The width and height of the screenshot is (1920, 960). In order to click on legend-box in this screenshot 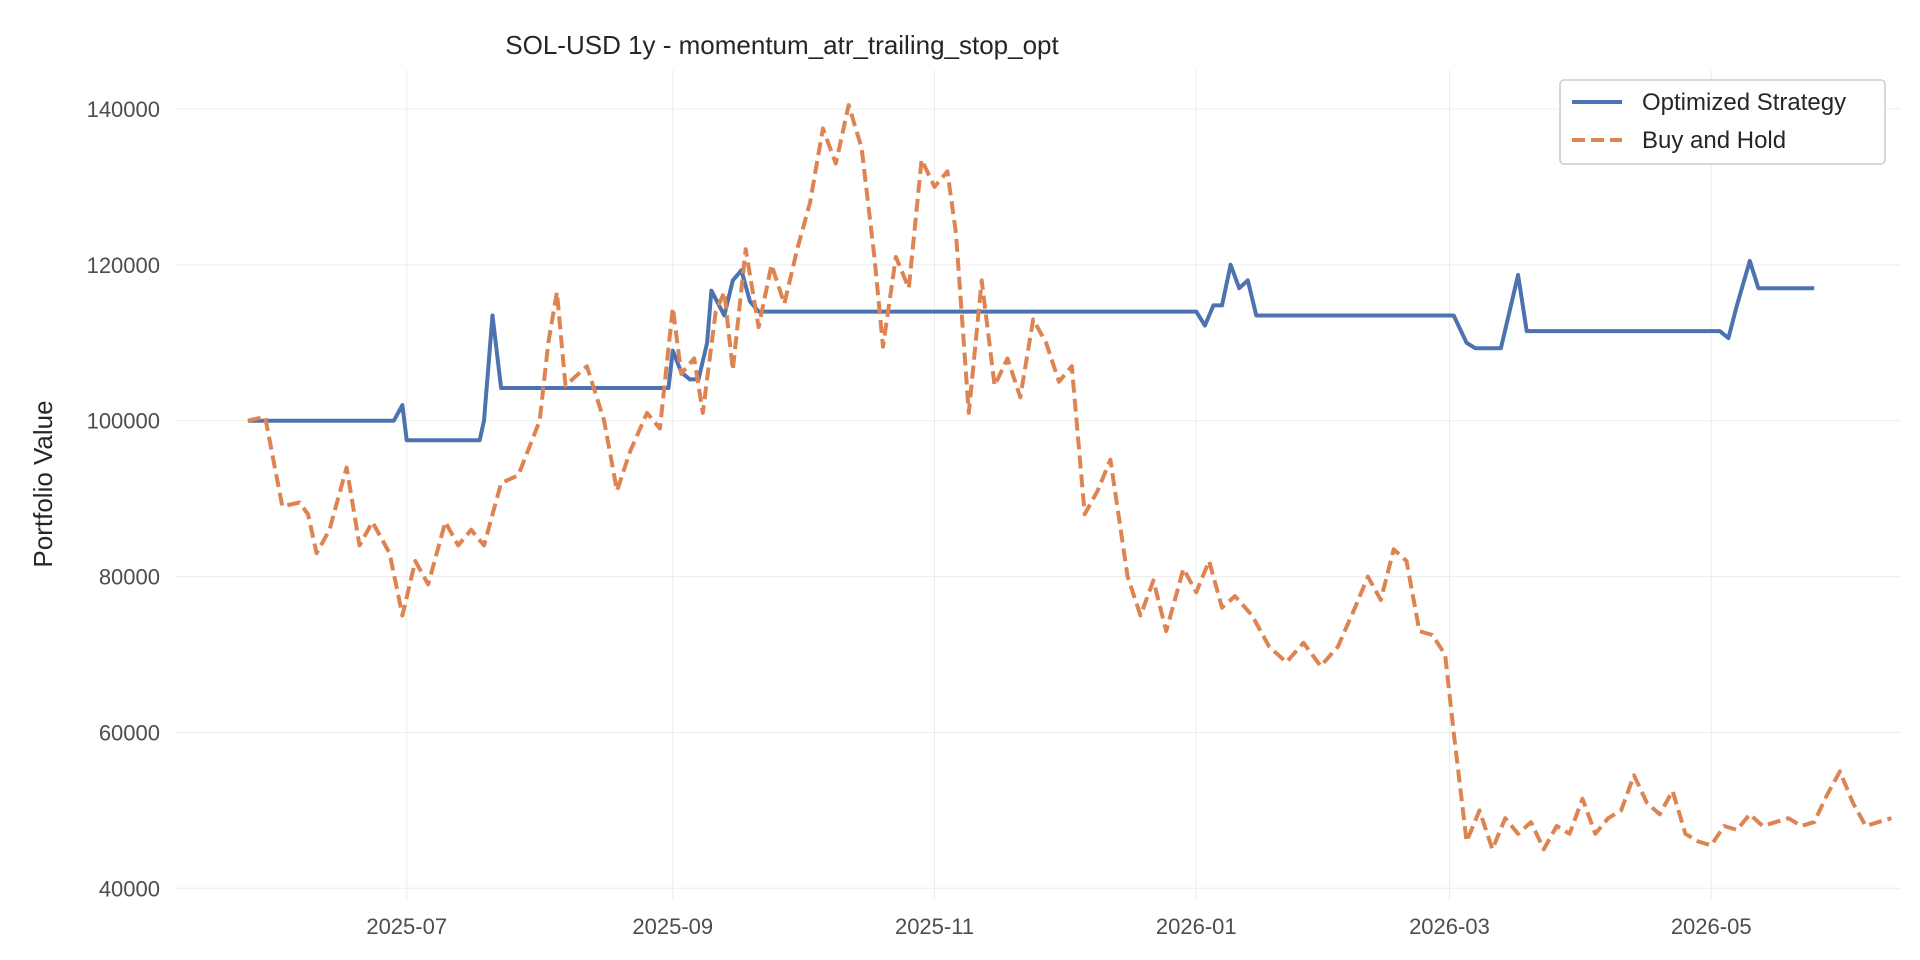, I will do `click(1722, 122)`.